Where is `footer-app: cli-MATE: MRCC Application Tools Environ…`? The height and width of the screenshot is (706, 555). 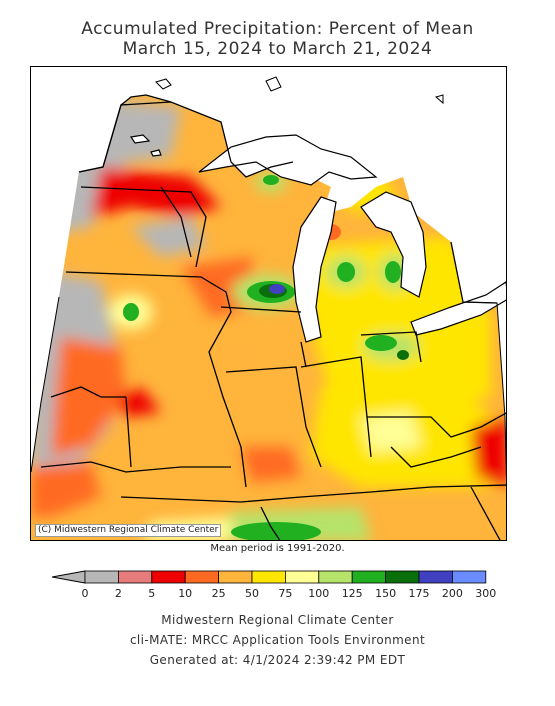
footer-app: cli-MATE: MRCC Application Tools Environ… is located at coordinates (277, 640).